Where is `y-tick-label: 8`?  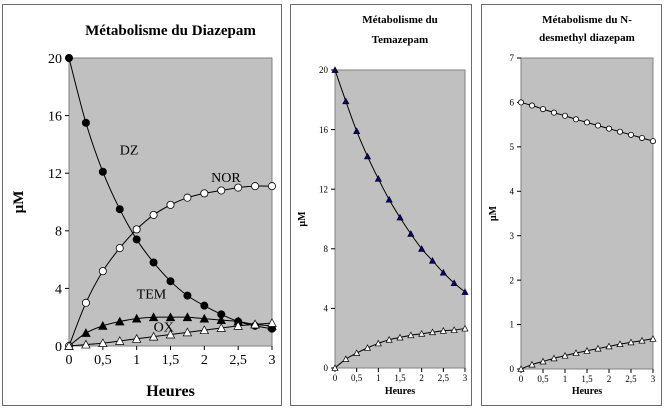
y-tick-label: 8 is located at coordinates (58, 232).